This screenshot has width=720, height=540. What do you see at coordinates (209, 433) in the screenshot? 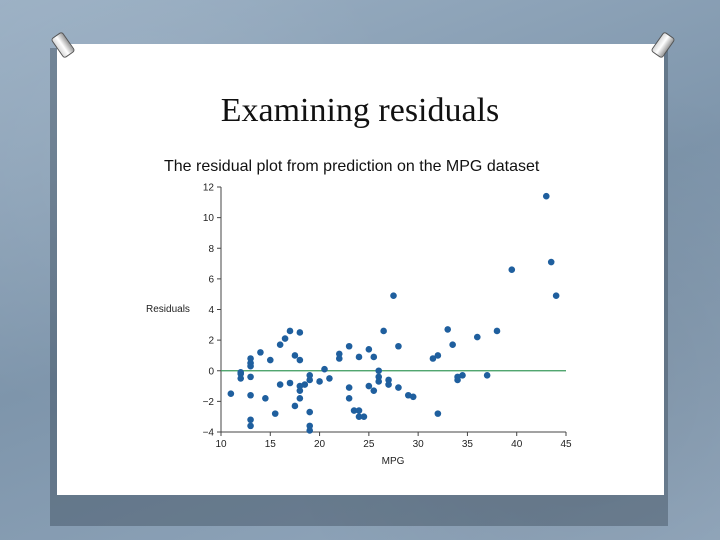
I see `y-tick-label: −4` at bounding box center [209, 433].